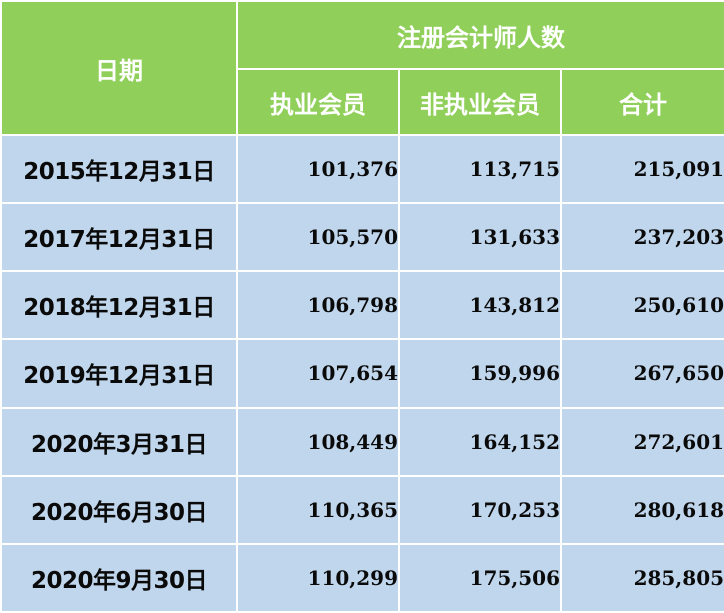 The width and height of the screenshot is (724, 613). I want to click on non-practicing-cell: 143,812, so click(480, 305).